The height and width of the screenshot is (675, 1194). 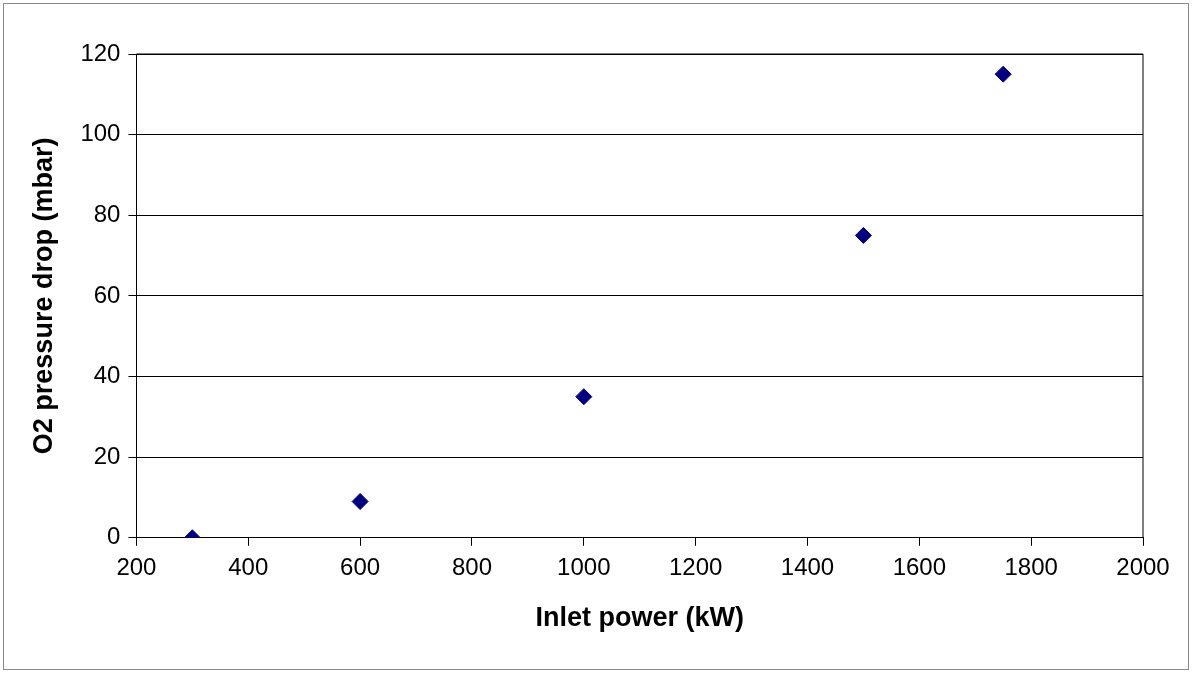 I want to click on x-tick-label: 800, so click(x=471, y=566).